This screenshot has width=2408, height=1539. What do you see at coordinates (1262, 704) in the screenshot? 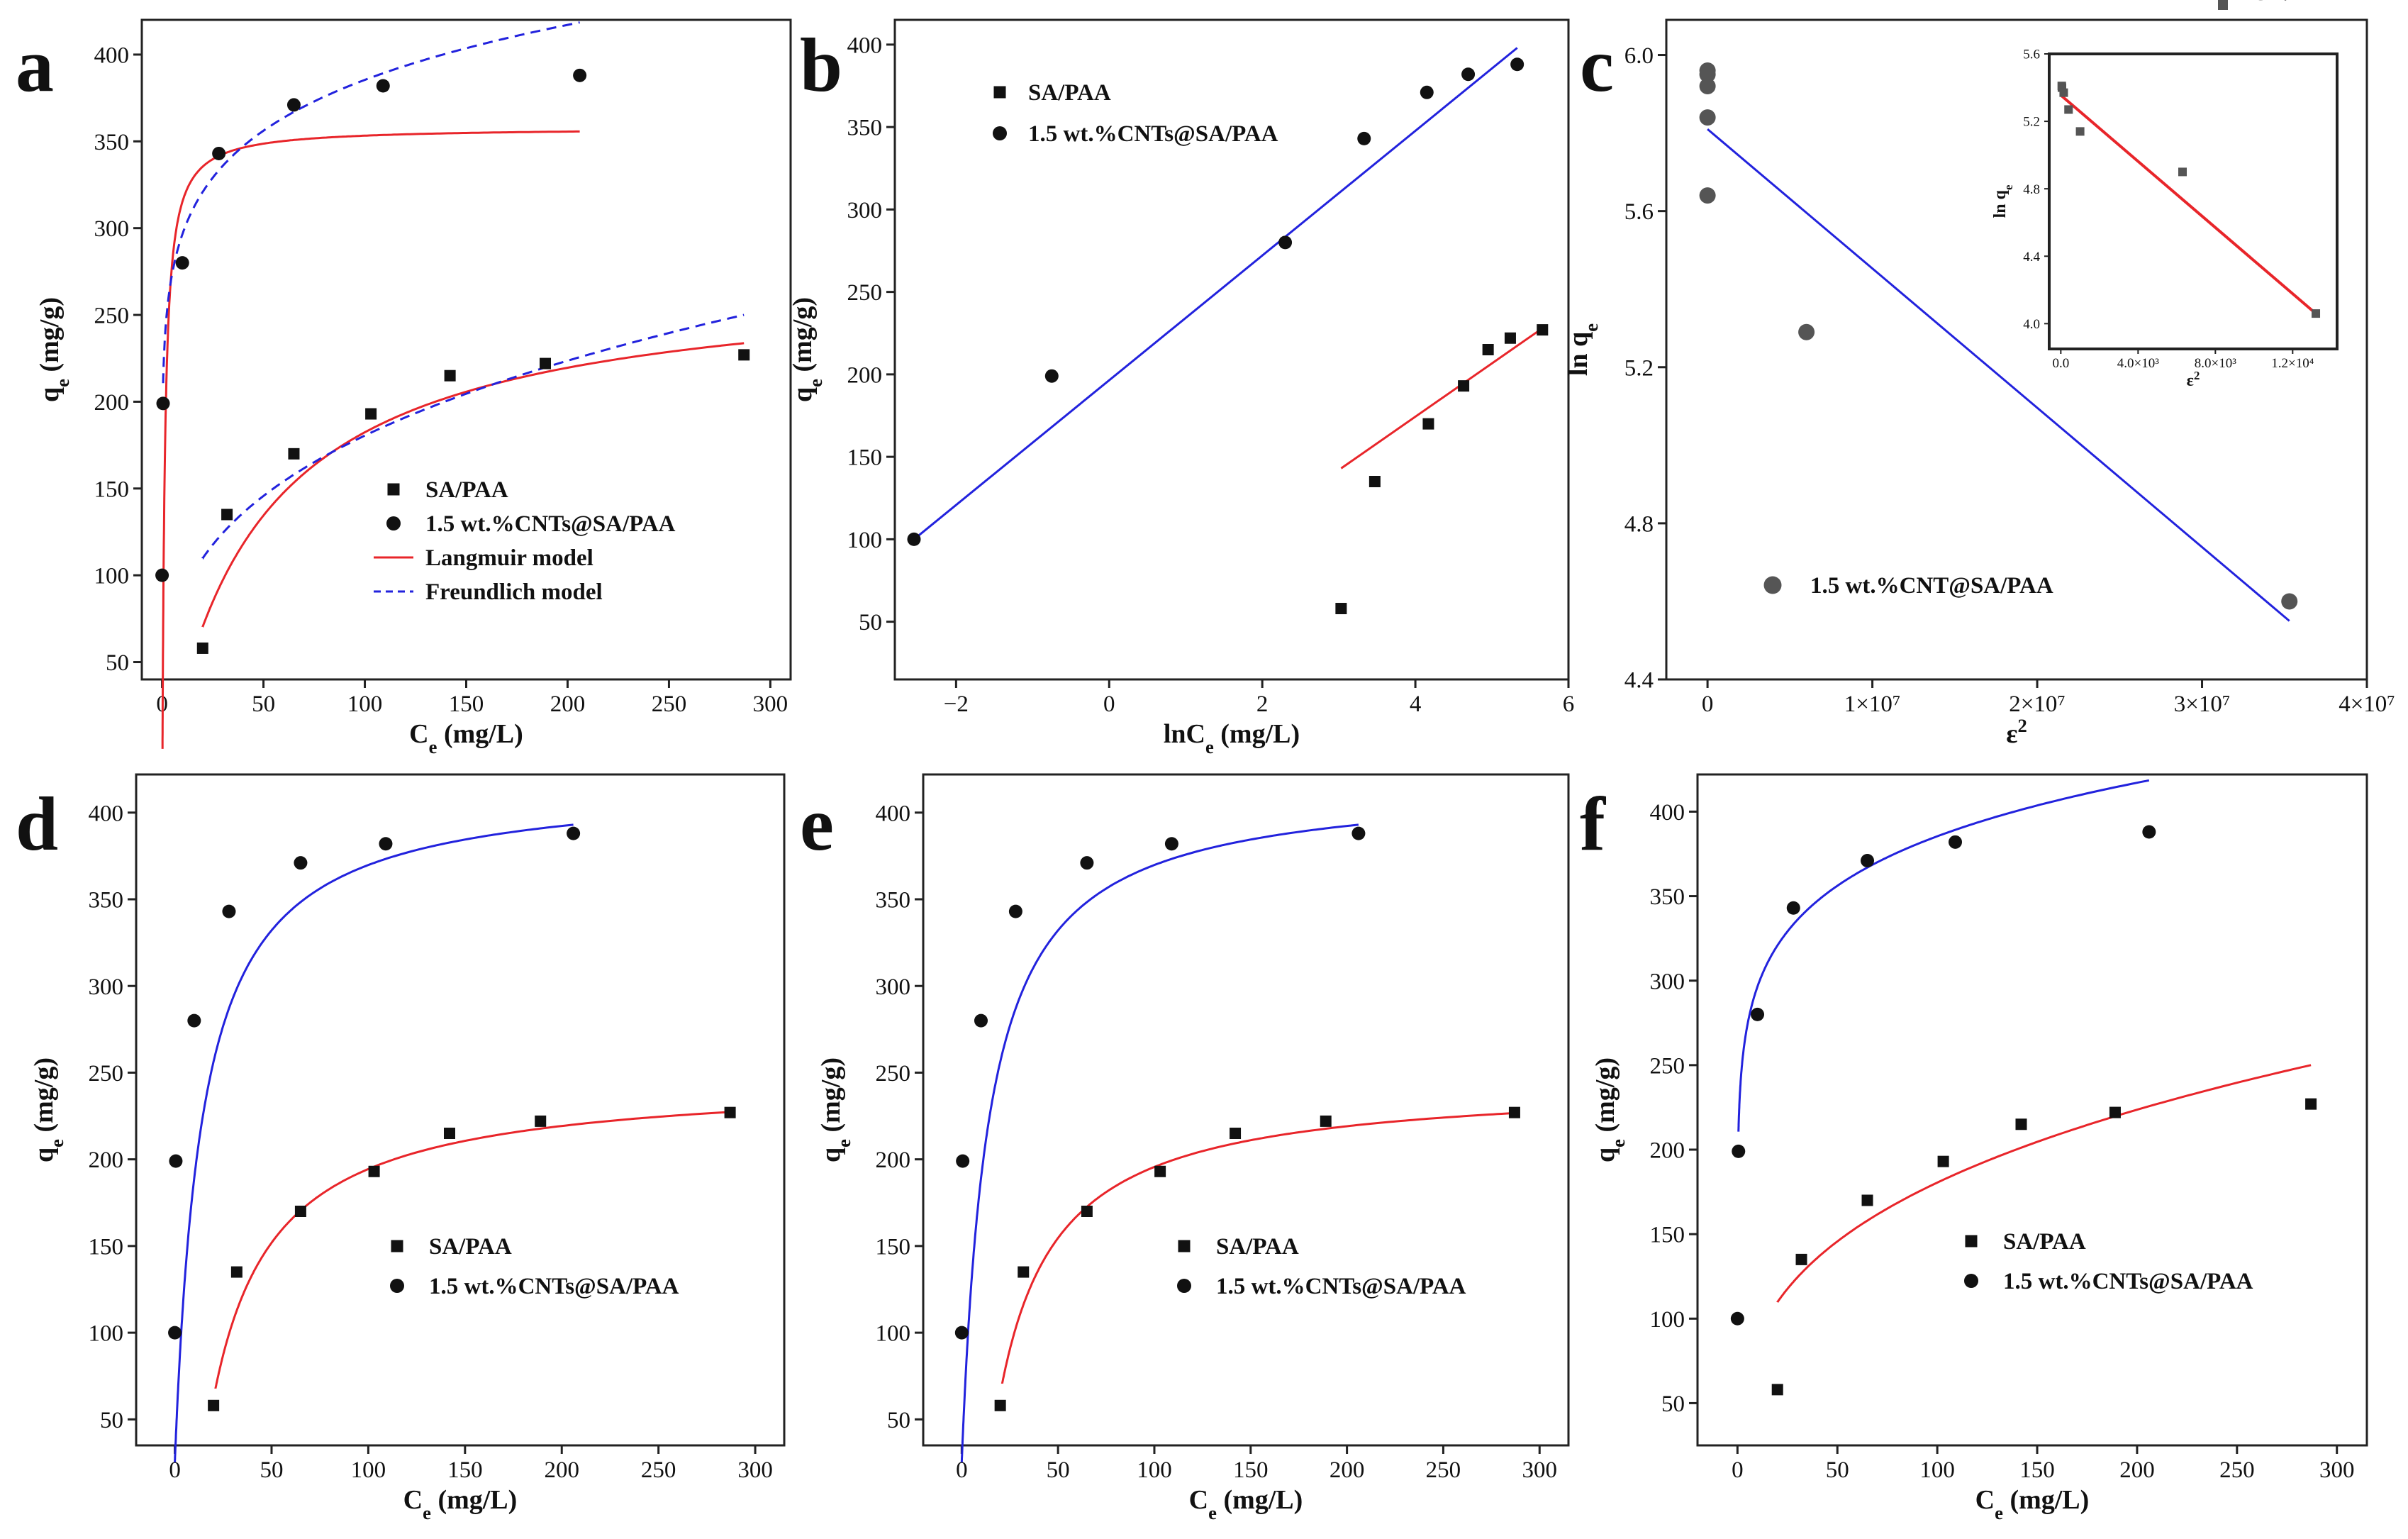
I see `x-tick-label: 2` at bounding box center [1262, 704].